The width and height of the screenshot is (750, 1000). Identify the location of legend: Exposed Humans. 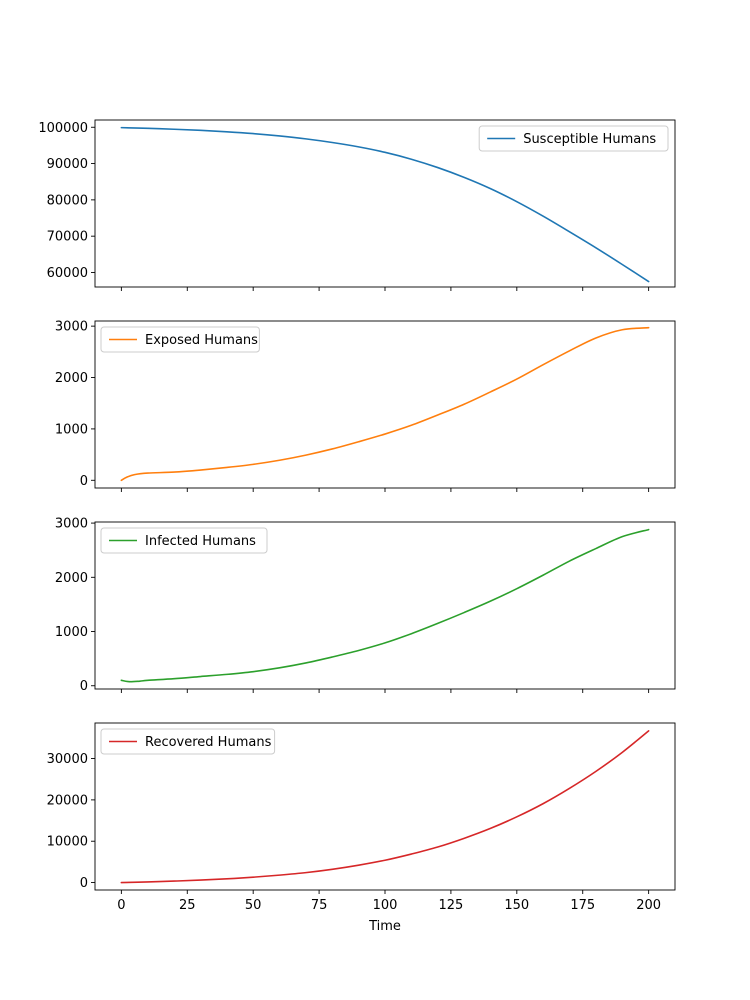
(180, 339).